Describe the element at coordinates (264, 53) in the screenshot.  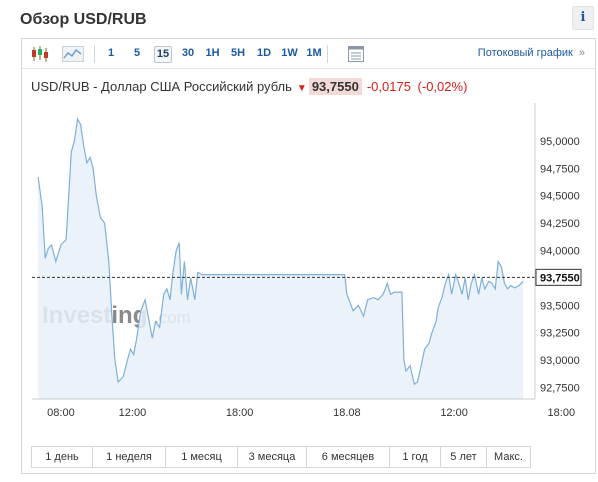
I see `interval-1d: 1D` at that location.